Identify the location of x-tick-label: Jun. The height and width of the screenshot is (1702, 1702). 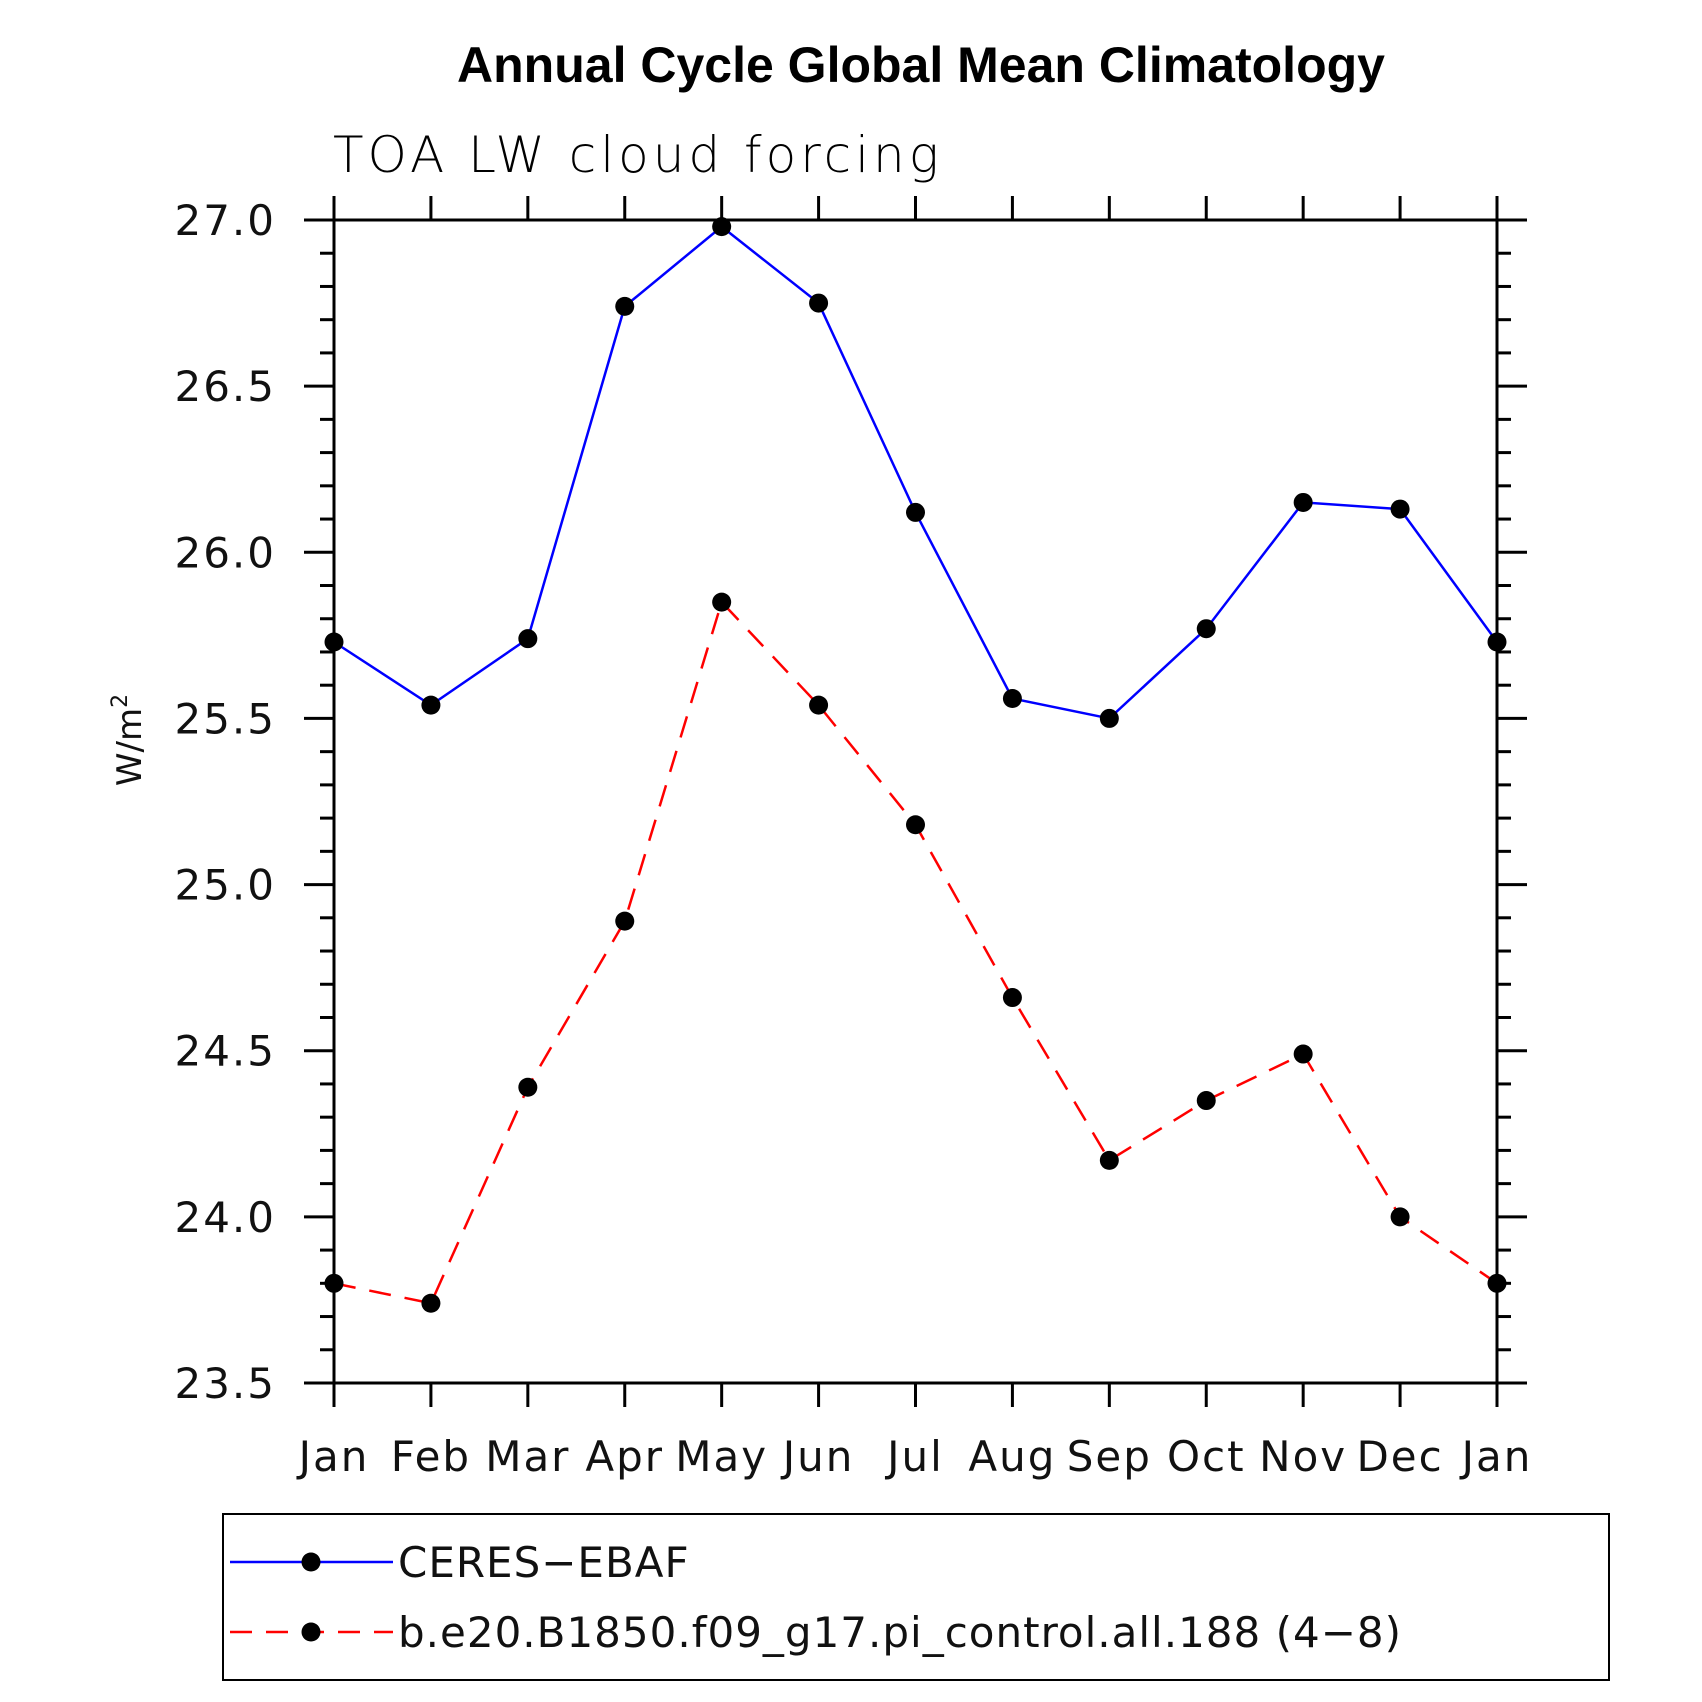
(817, 1456).